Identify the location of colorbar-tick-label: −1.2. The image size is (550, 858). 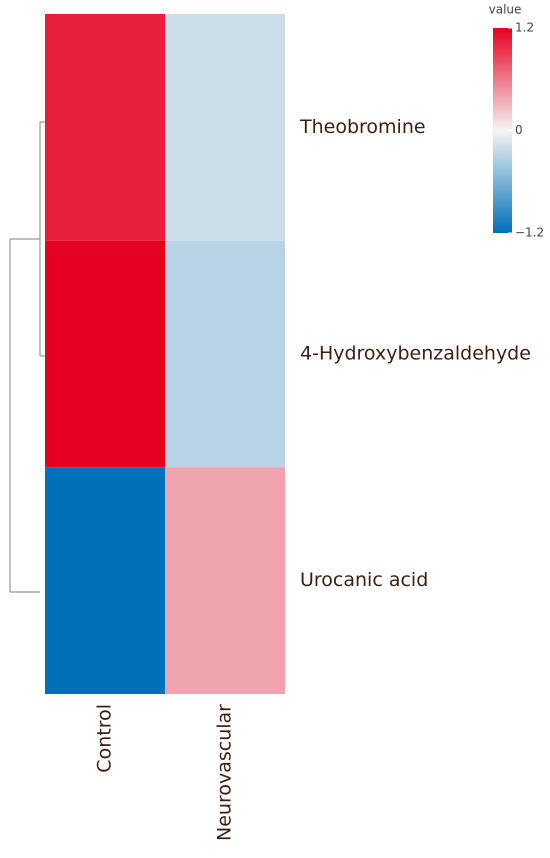
(529, 233).